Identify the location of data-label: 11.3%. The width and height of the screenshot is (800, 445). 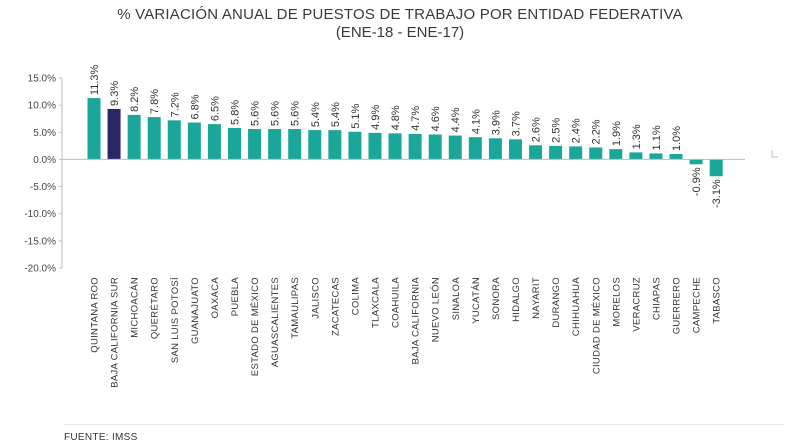
(95, 79).